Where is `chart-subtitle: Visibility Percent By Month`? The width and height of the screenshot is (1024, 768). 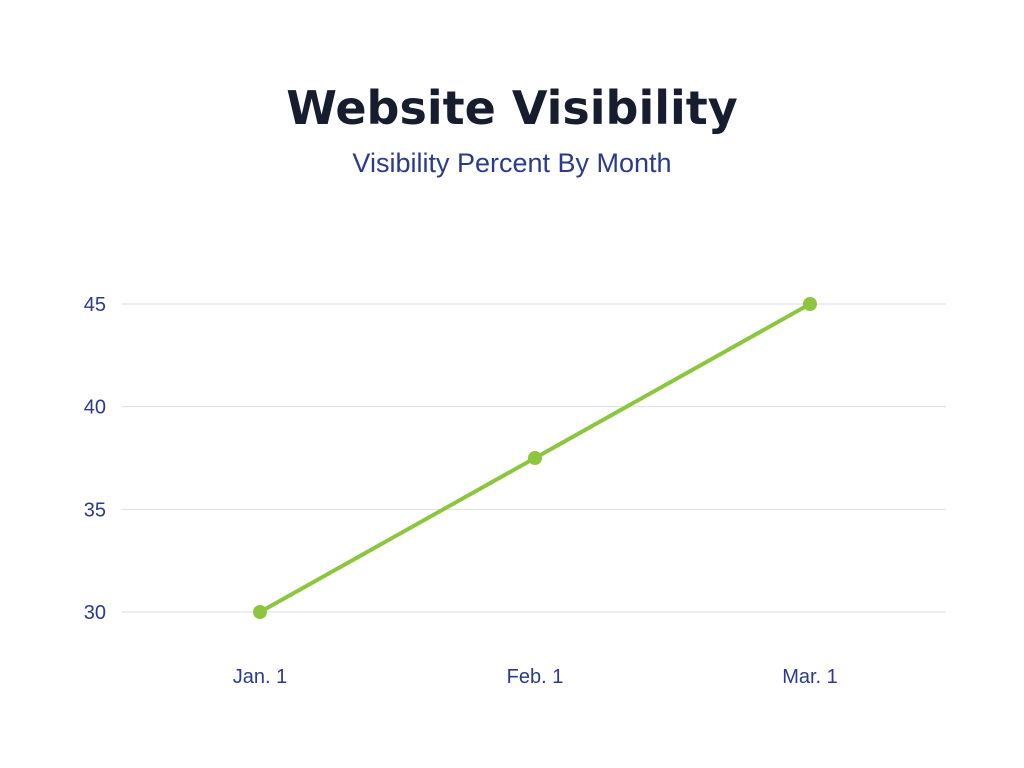 chart-subtitle: Visibility Percent By Month is located at coordinates (512, 163).